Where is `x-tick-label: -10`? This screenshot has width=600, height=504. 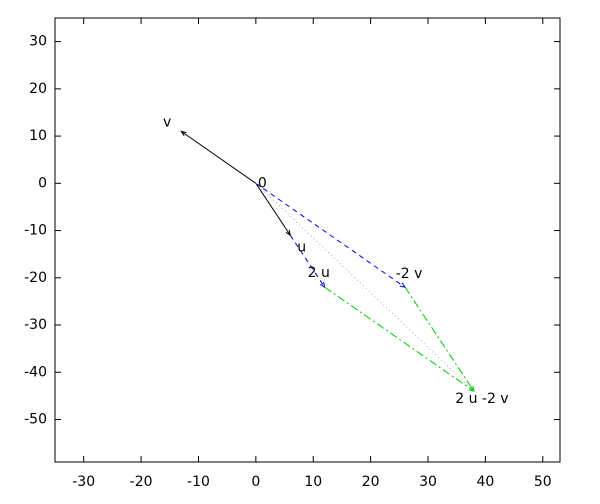
x-tick-label: -10 is located at coordinates (198, 482).